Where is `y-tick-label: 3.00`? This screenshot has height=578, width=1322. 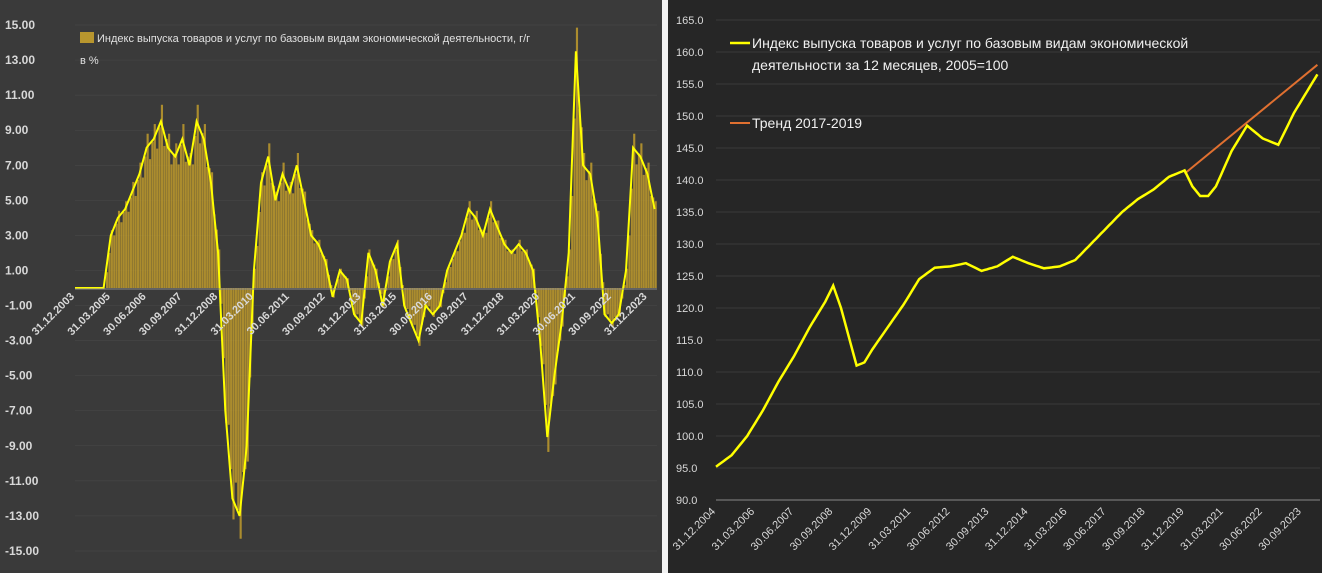 y-tick-label: 3.00 is located at coordinates (17, 235).